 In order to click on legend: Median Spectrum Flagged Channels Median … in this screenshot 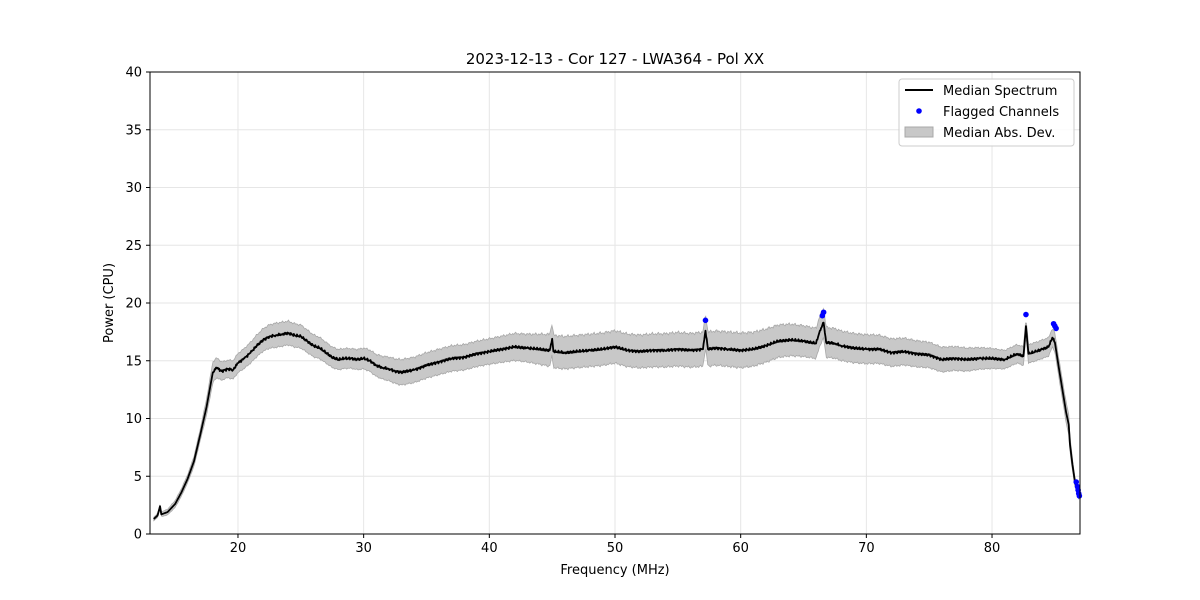, I will do `click(986, 112)`.